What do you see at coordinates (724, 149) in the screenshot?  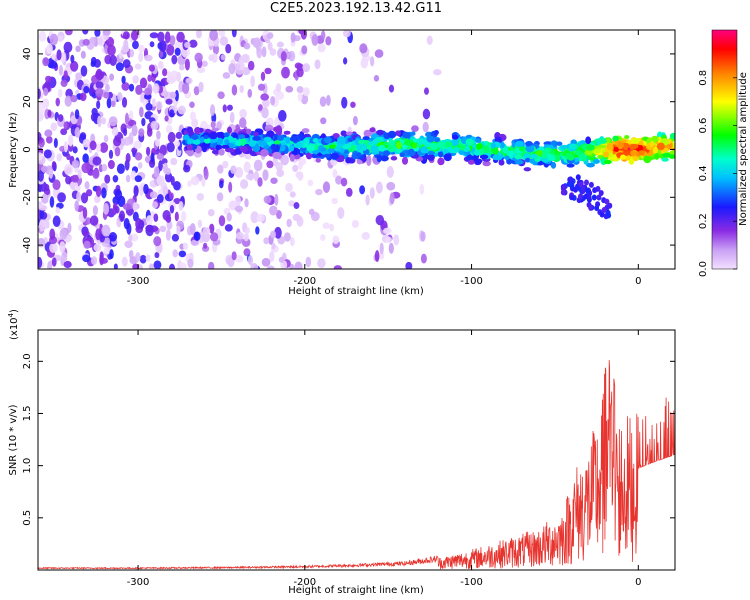 I see `colorbar-gradient` at bounding box center [724, 149].